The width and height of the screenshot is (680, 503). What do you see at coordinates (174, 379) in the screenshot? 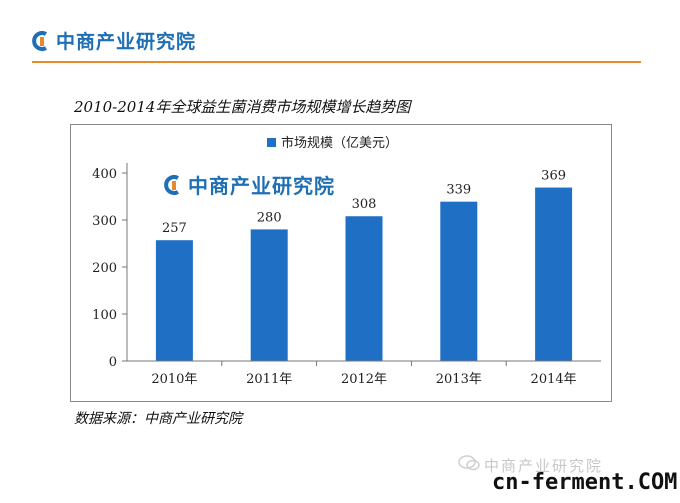
I see `x-tick-label: 2010年` at bounding box center [174, 379].